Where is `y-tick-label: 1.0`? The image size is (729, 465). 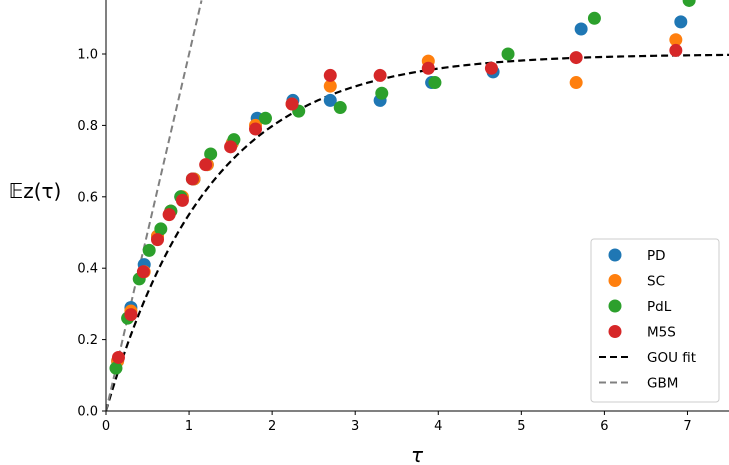
y-tick-label: 1.0 is located at coordinates (87, 55).